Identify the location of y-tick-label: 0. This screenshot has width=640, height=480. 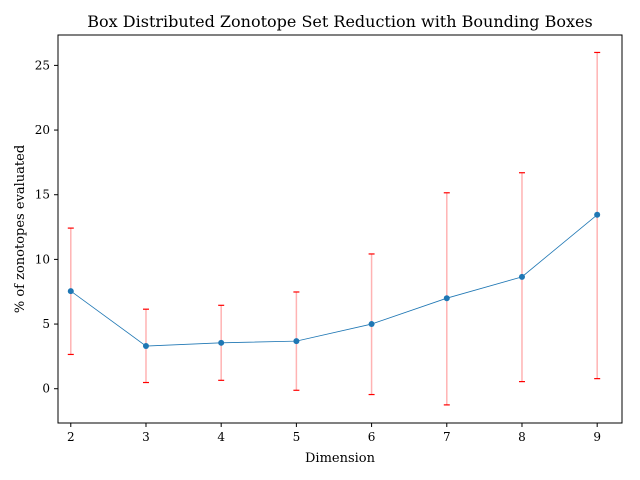
(46, 389).